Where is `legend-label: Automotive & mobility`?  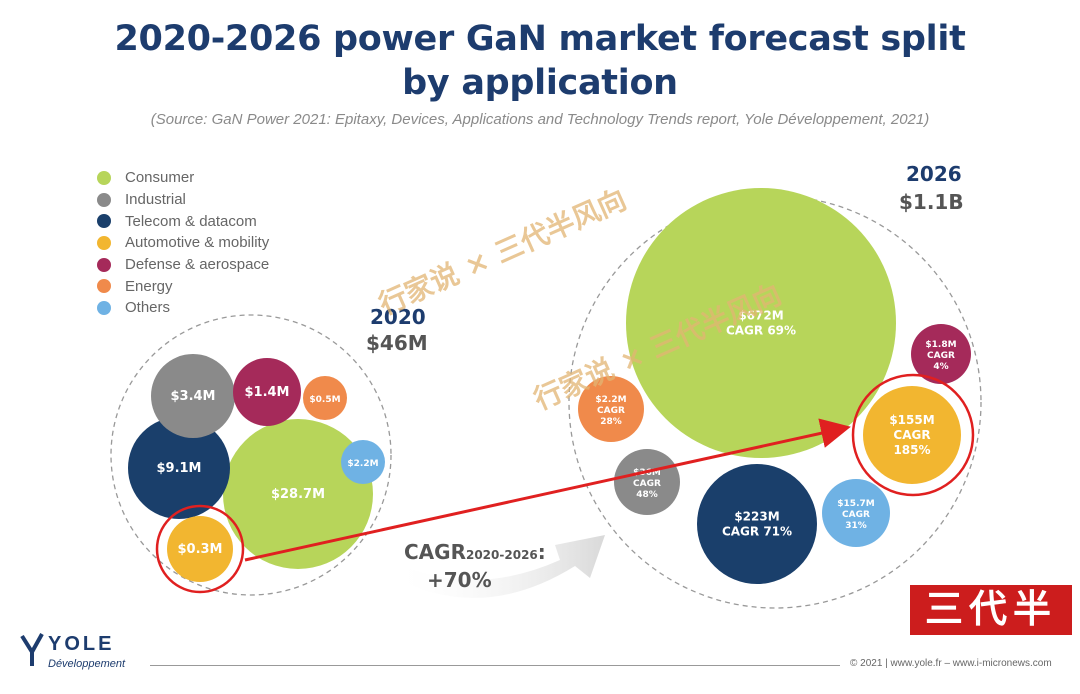
legend-label: Automotive & mobility is located at coordinates (197, 243).